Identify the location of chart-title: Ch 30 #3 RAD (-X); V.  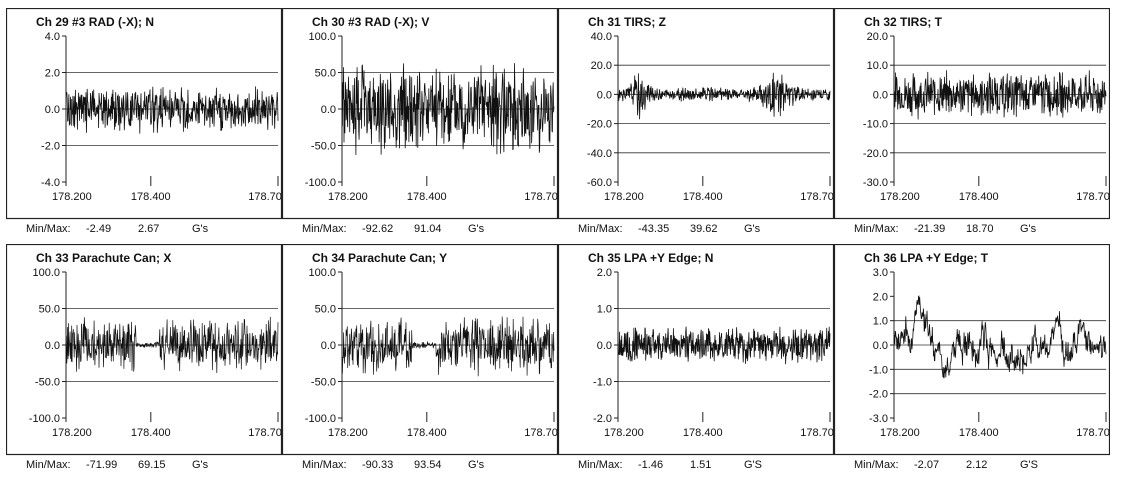
(370, 22).